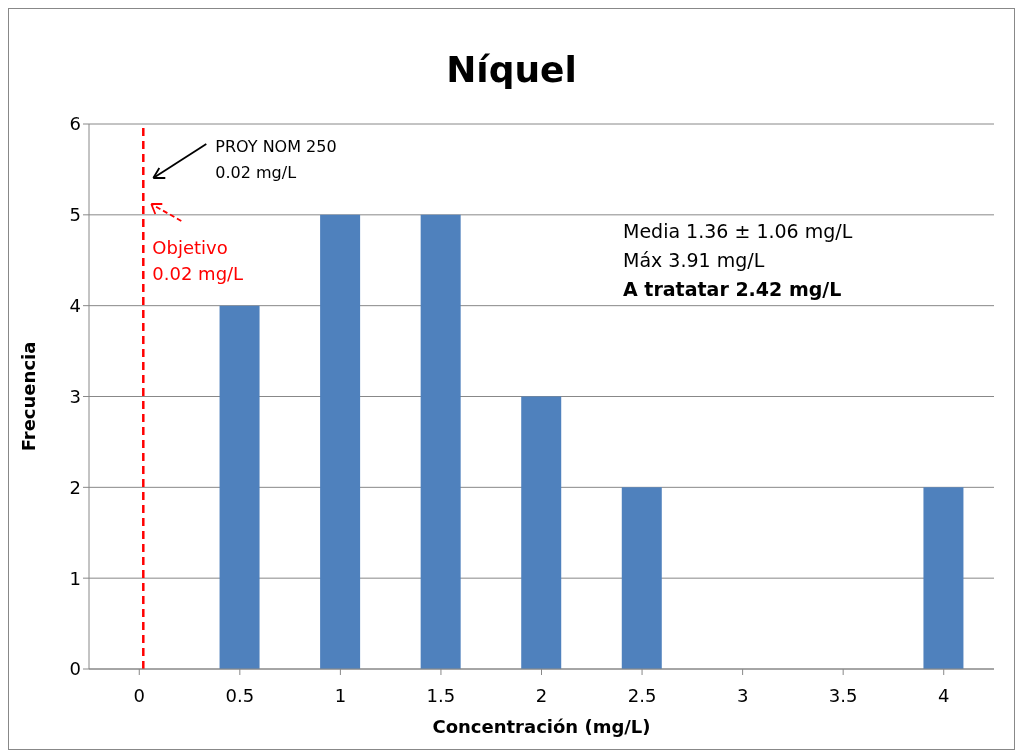  What do you see at coordinates (75, 487) in the screenshot?
I see `y-tick-label: 2` at bounding box center [75, 487].